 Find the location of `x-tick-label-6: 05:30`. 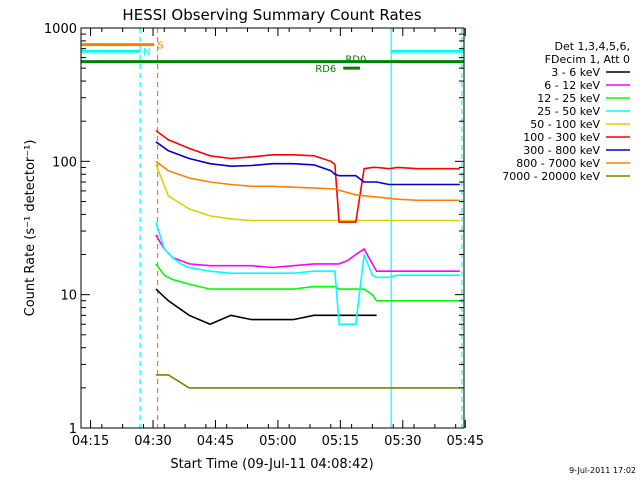

x-tick-label-6: 05:30 is located at coordinates (402, 441).